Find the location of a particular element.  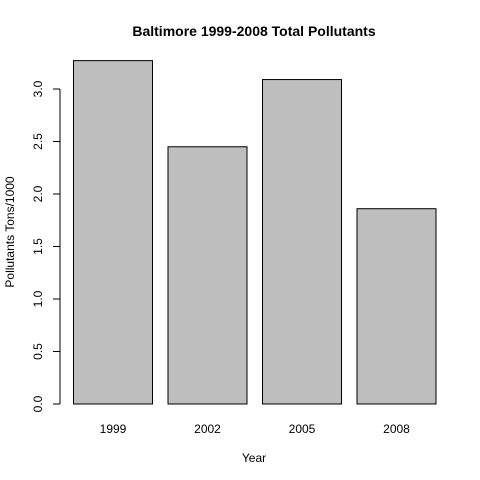

y-tick-label: 1.5 is located at coordinates (38, 246).